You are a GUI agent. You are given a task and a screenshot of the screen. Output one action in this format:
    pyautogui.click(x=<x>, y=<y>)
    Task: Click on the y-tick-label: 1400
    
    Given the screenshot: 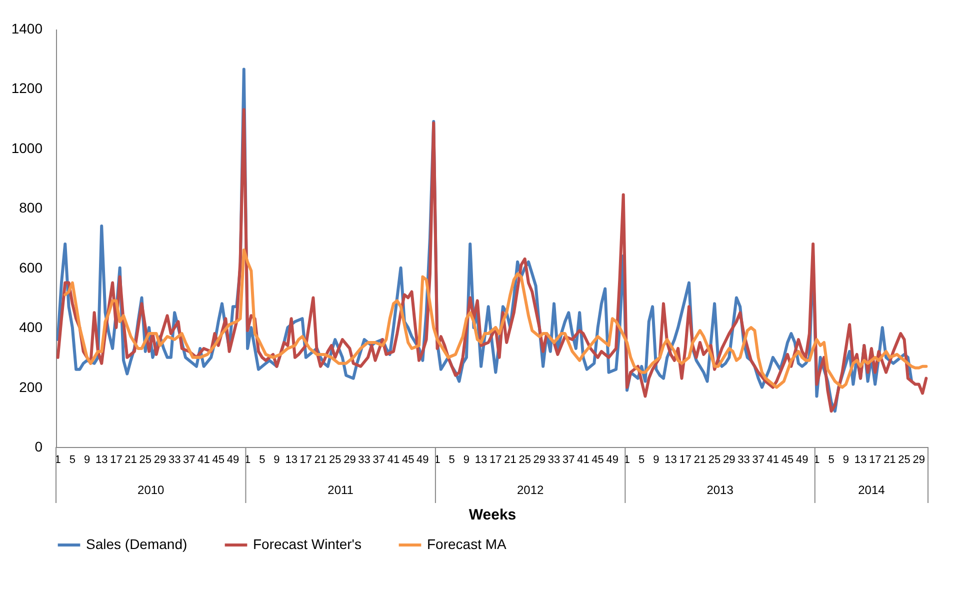 What is the action you would take?
    pyautogui.click(x=27, y=28)
    